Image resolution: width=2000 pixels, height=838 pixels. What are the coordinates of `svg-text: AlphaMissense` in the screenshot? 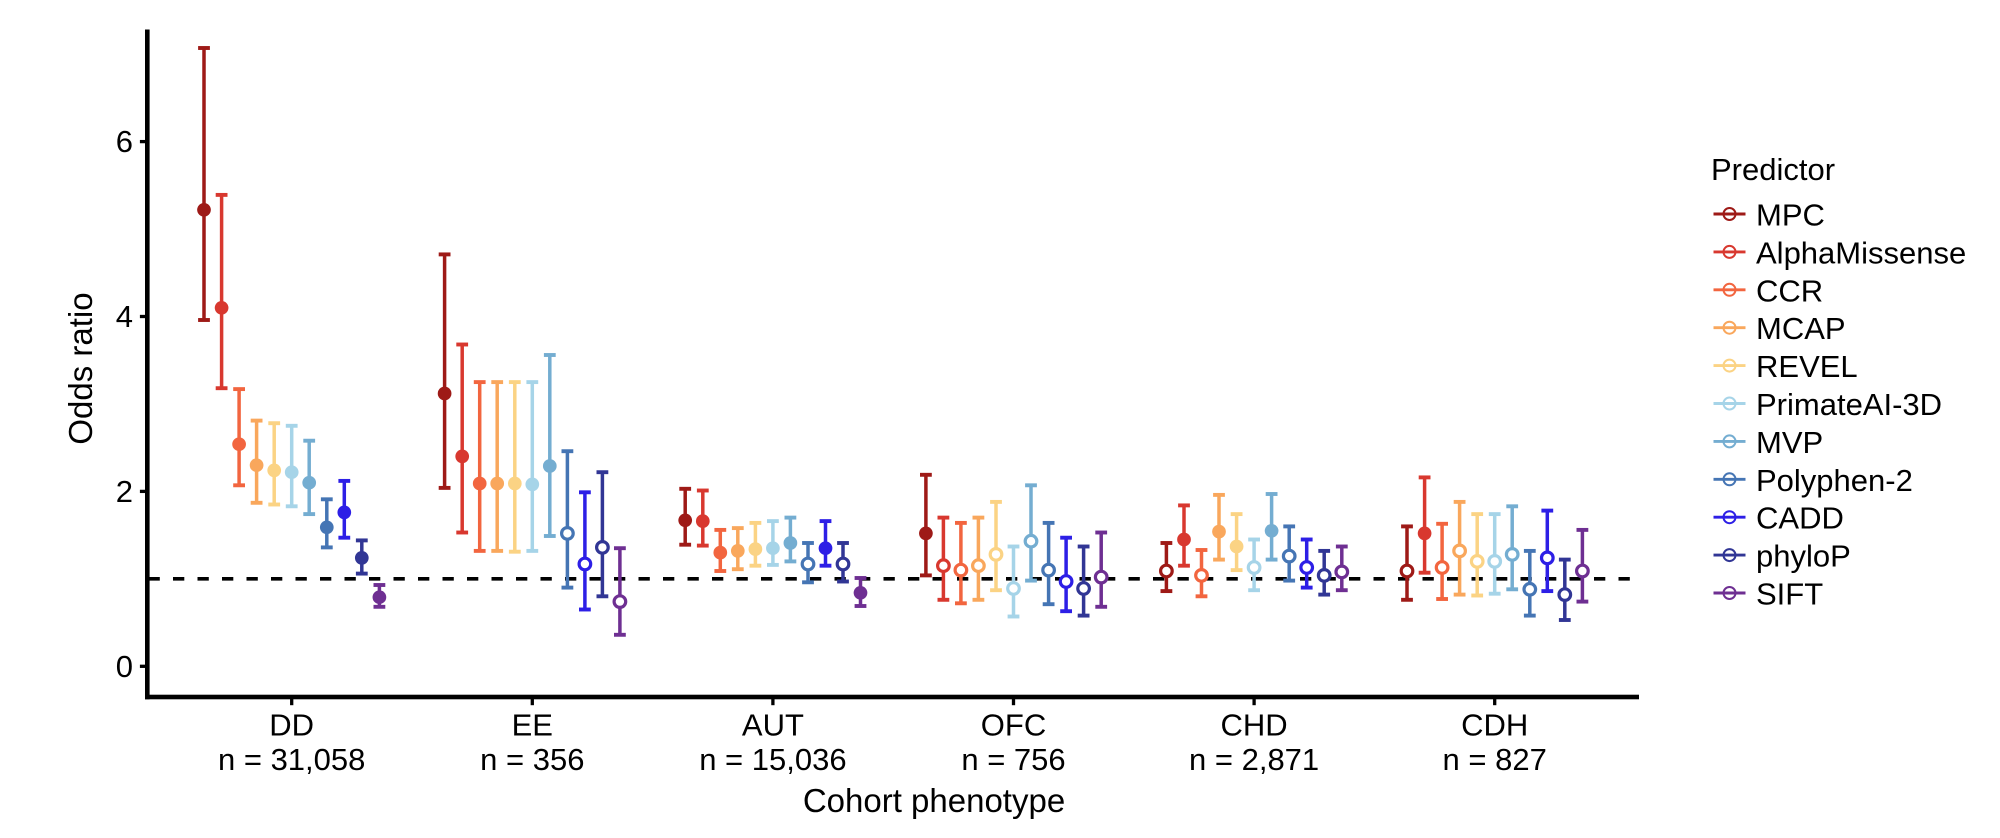 It's located at (1861, 252).